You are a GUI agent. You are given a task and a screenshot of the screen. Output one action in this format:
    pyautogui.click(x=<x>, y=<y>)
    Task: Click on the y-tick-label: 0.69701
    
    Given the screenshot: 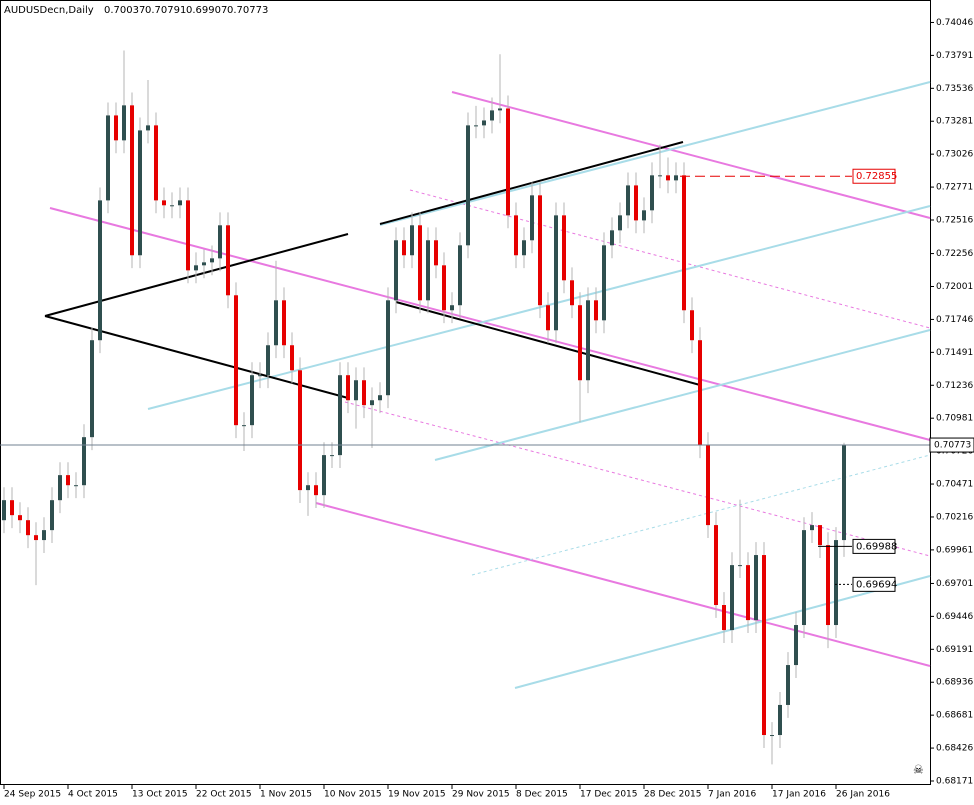 What is the action you would take?
    pyautogui.click(x=954, y=584)
    